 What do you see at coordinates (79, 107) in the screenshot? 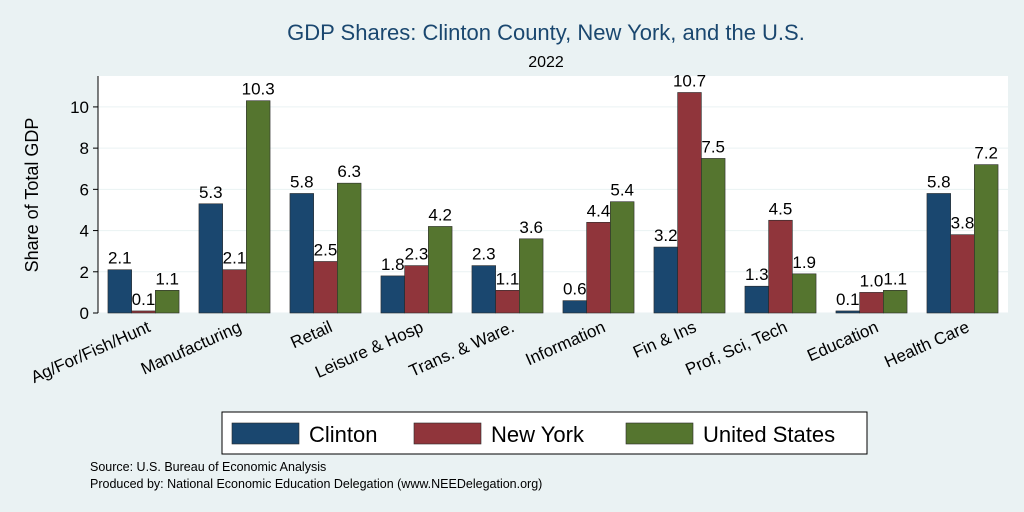
I see `y-tick-label: 10` at bounding box center [79, 107].